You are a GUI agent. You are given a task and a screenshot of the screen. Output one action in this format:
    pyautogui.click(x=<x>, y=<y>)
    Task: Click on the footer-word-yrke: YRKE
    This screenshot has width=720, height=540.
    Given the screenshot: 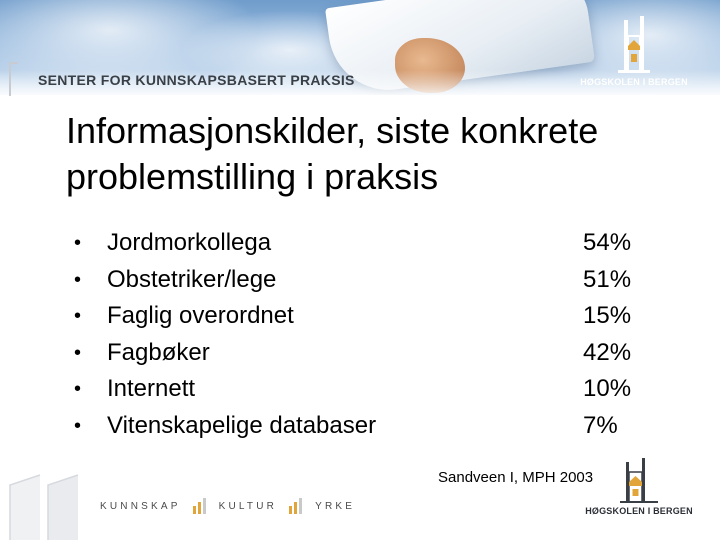 What is the action you would take?
    pyautogui.click(x=335, y=506)
    